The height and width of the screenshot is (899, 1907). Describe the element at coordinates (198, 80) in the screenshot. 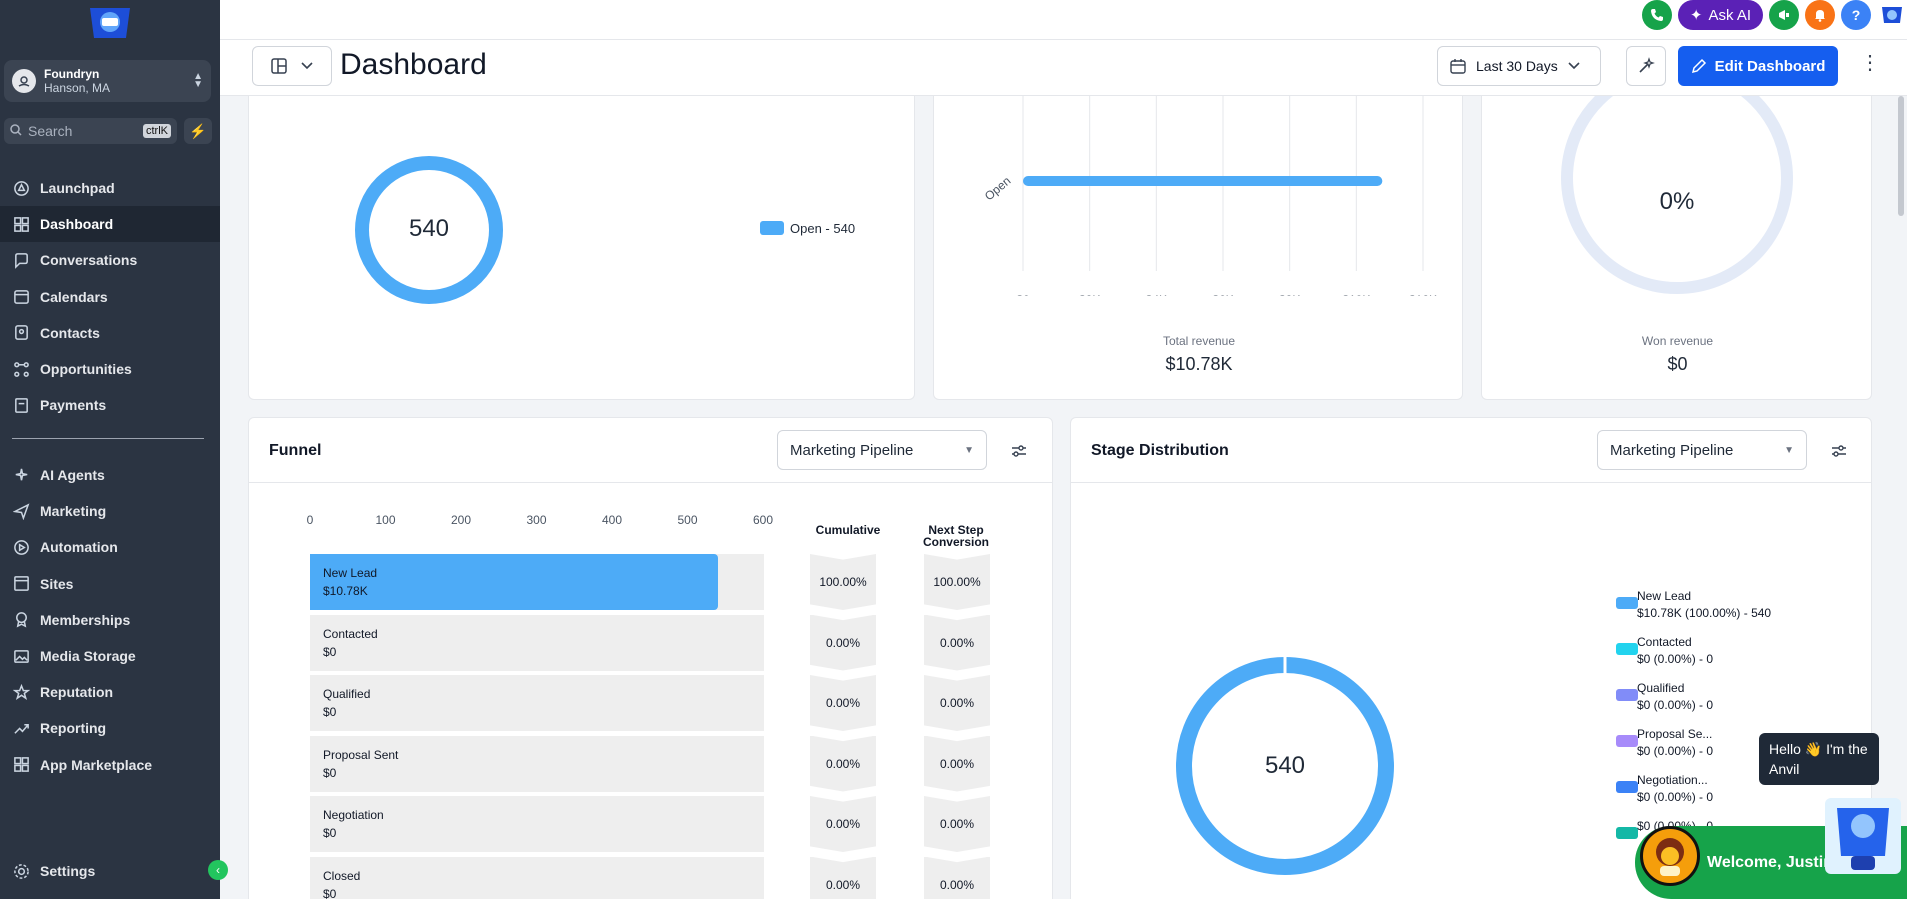

I see `chevron-updown-icon: ▲ ▼` at that location.